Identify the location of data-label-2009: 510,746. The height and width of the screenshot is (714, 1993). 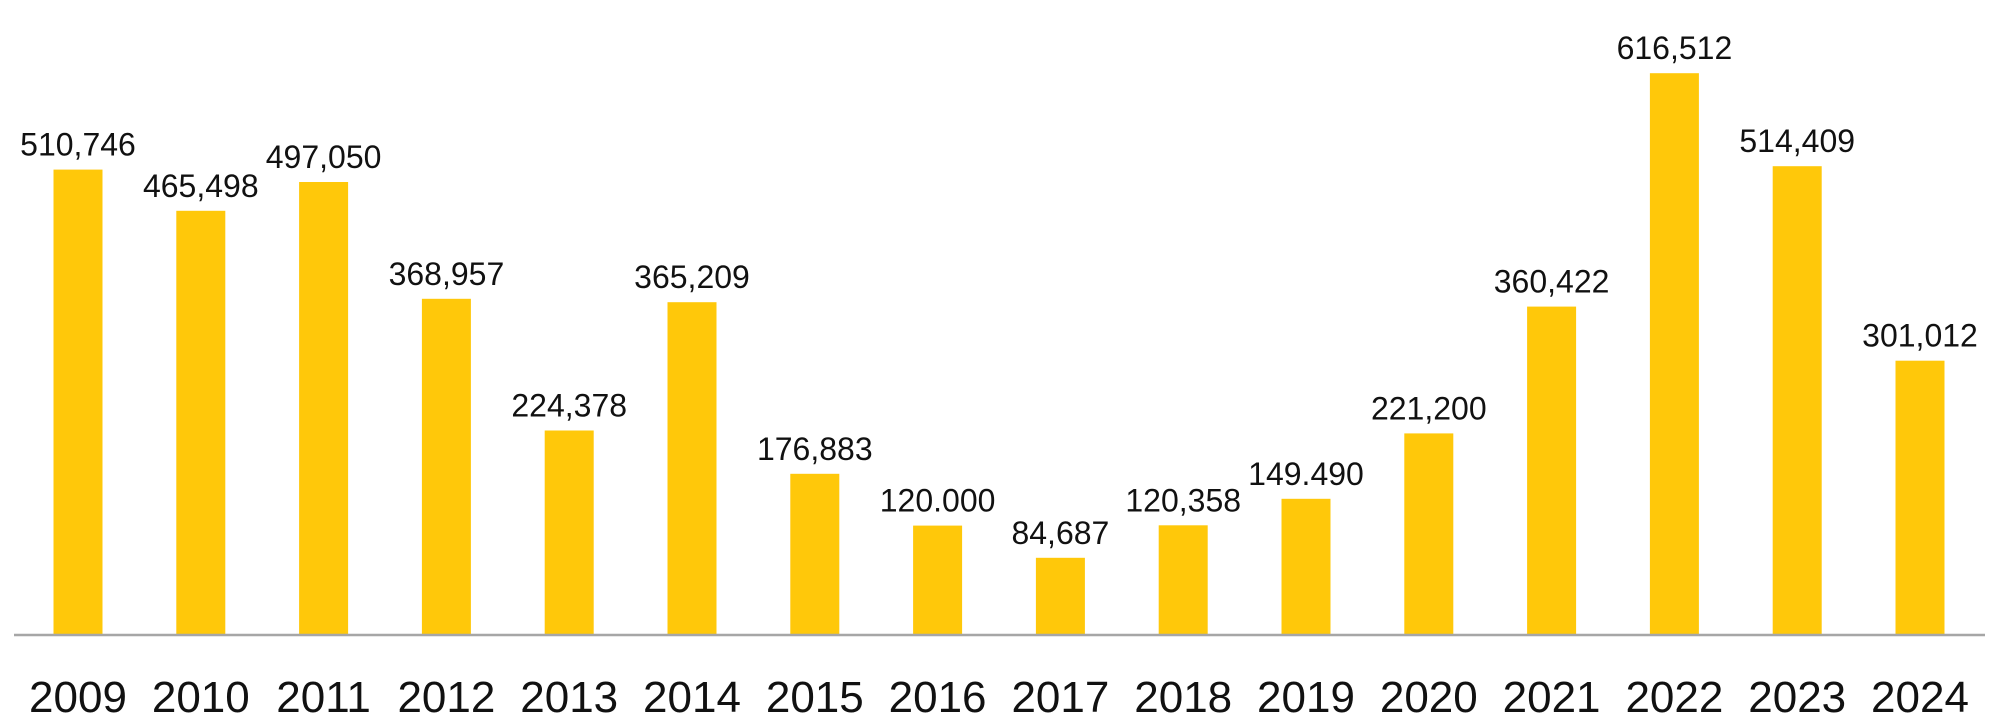
(78, 145).